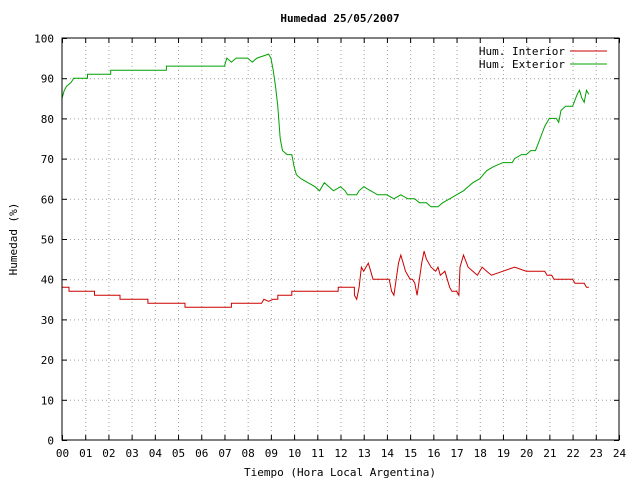  Describe the element at coordinates (526, 453) in the screenshot. I see `x-tick-label: 20` at that location.